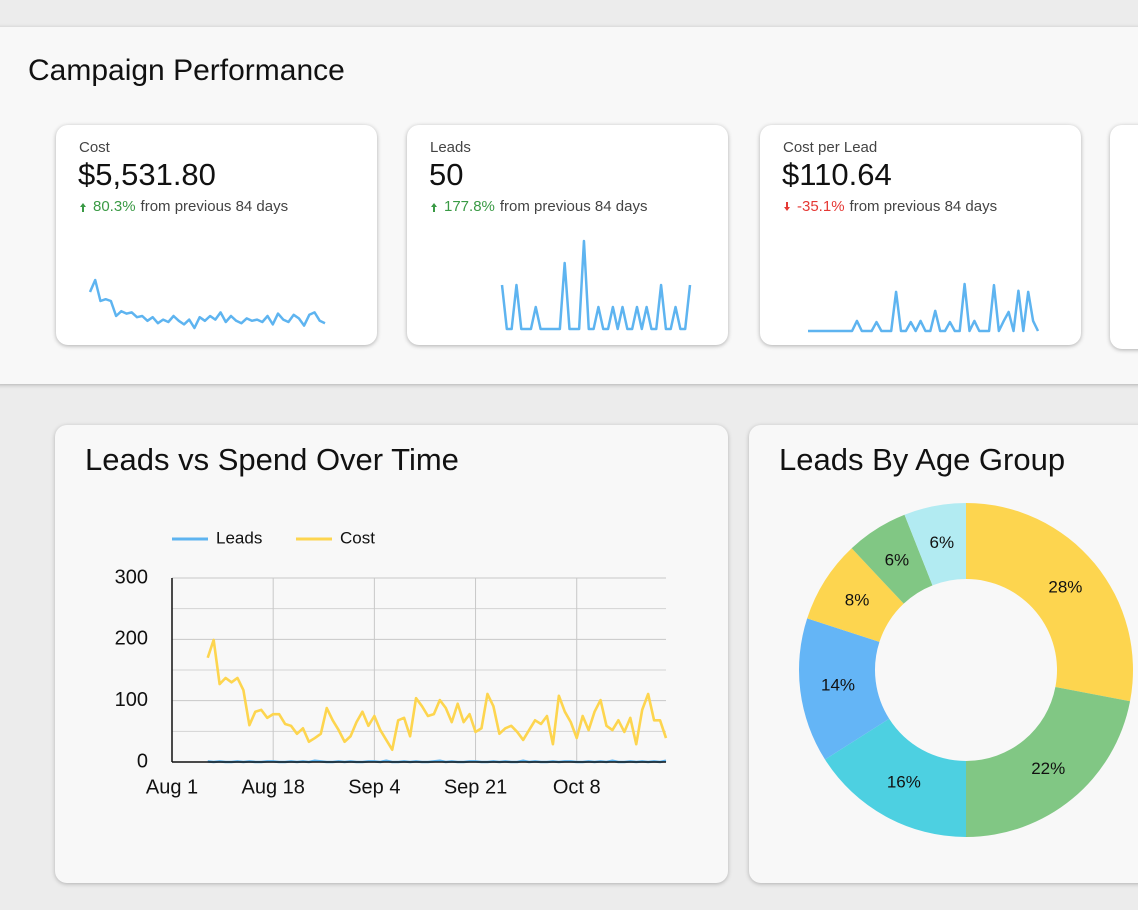 The image size is (1138, 910). I want to click on kpi-value: $5,531.80, so click(147, 174).